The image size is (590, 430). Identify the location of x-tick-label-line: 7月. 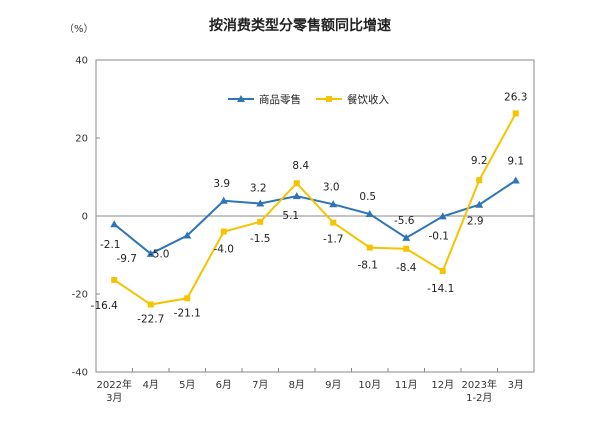
(260, 385).